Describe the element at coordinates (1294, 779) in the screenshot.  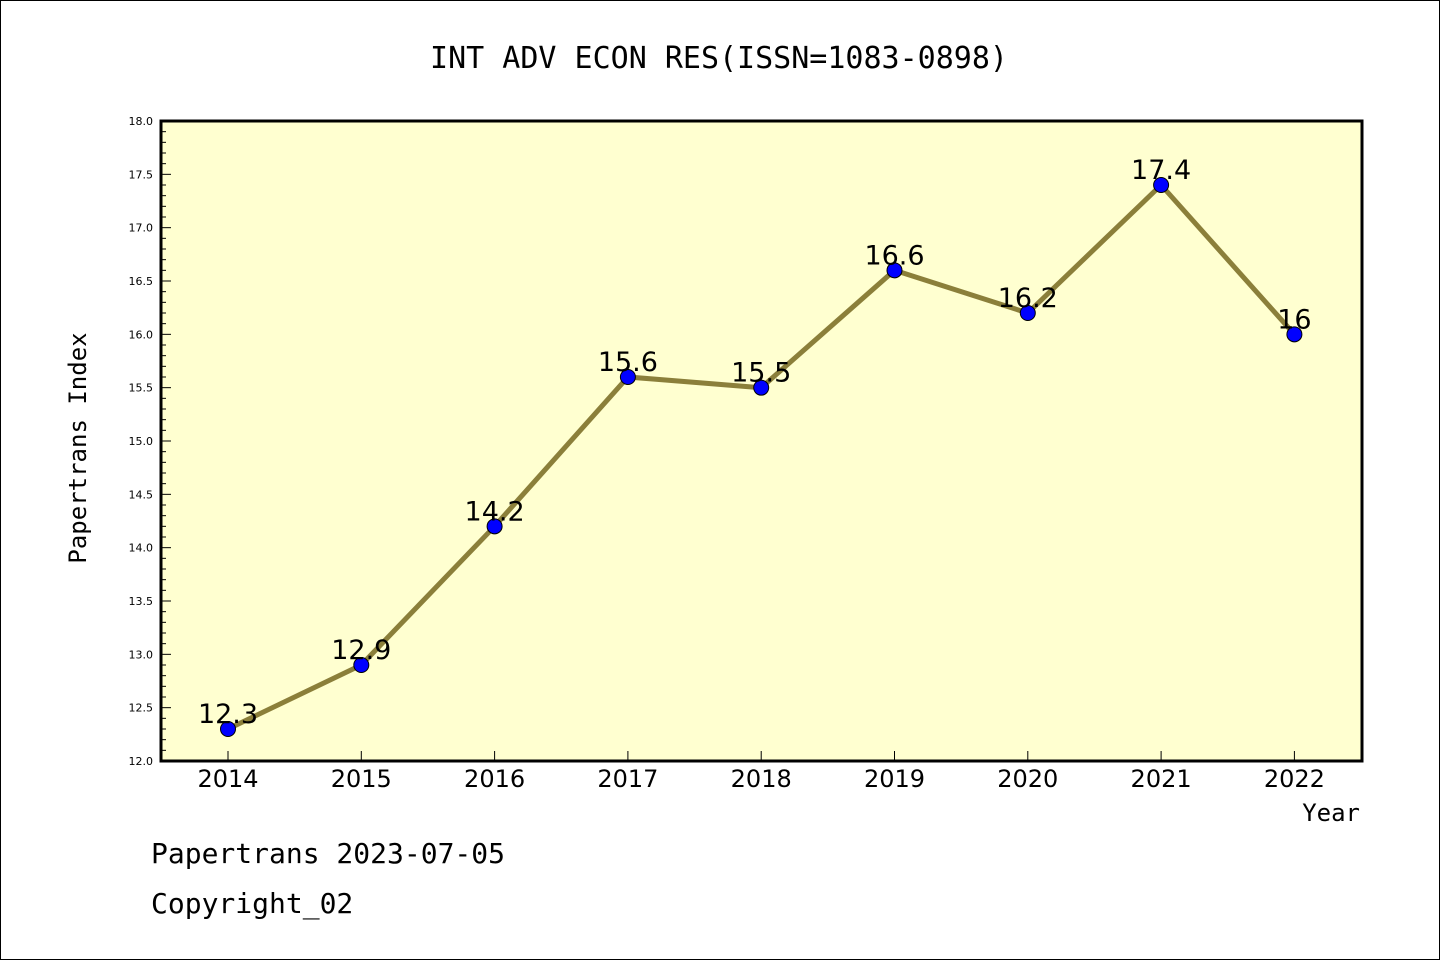
I see `x-tick-label: 2022` at that location.